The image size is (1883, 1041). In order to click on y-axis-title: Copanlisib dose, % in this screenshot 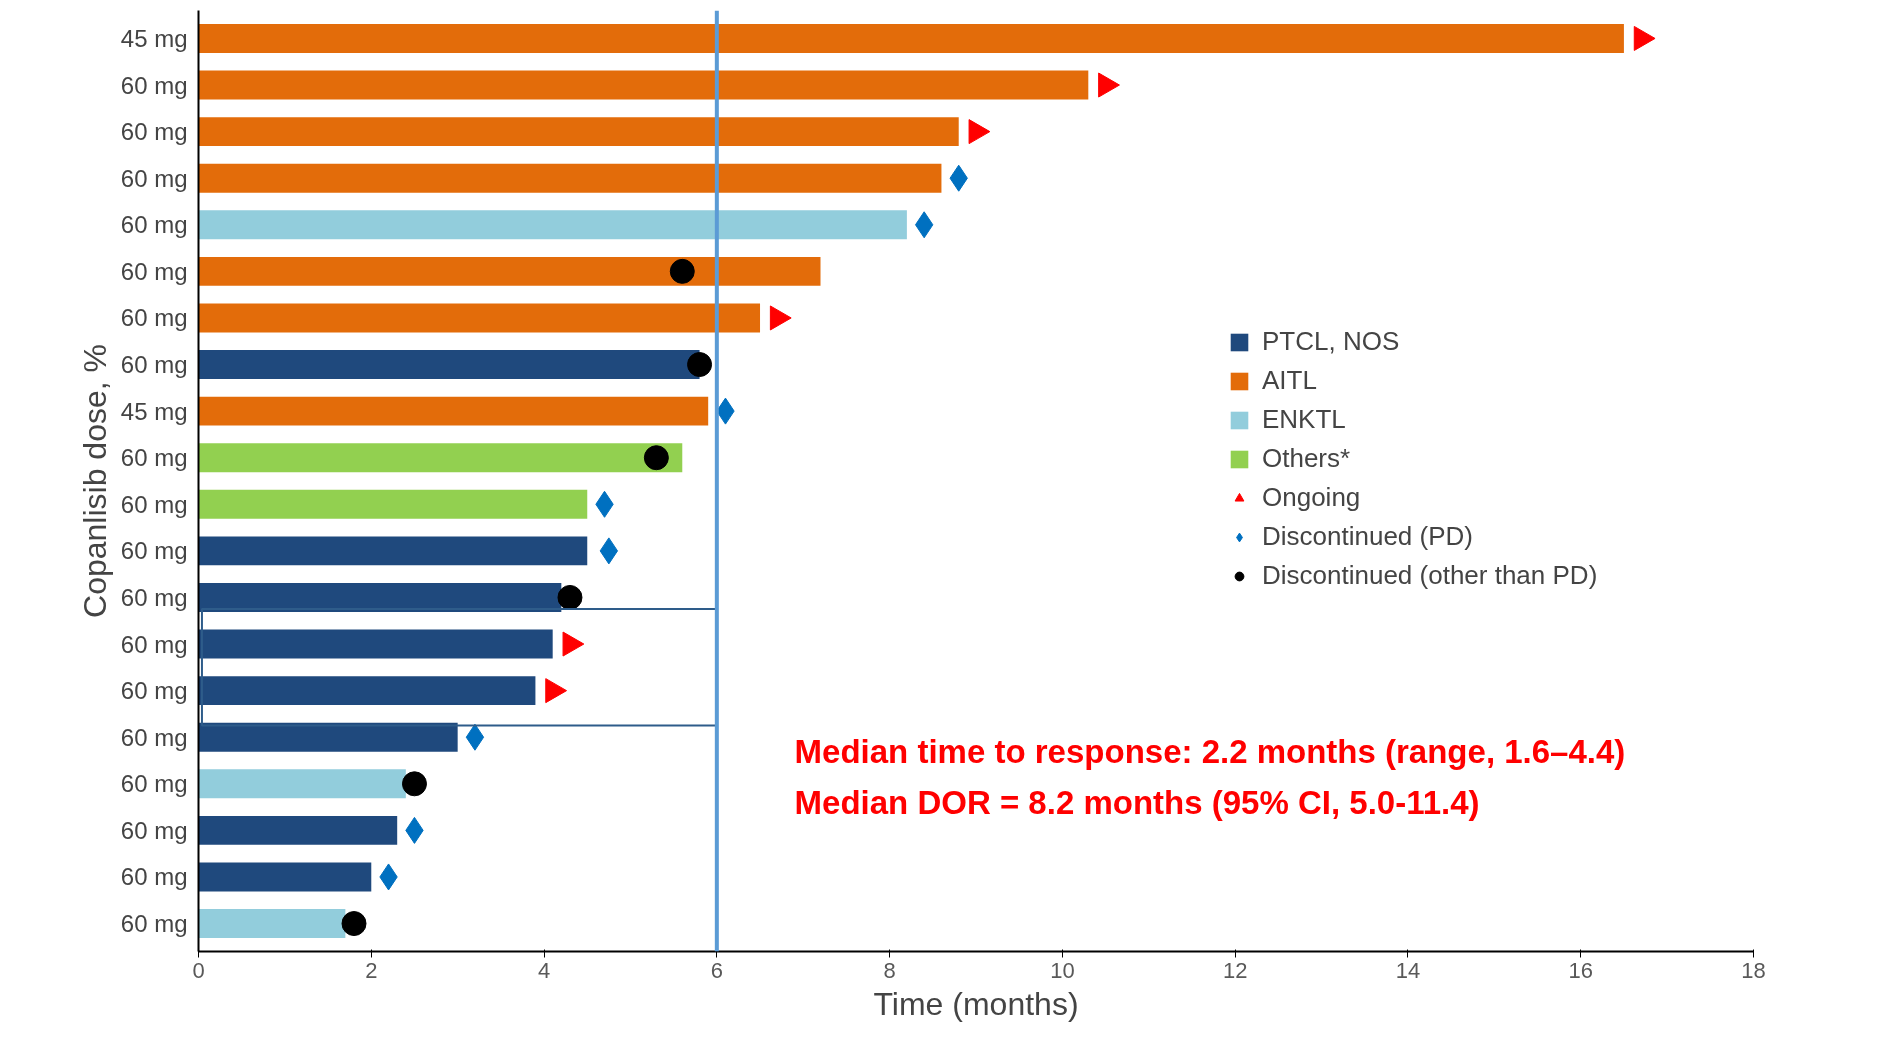, I will do `click(94, 481)`.